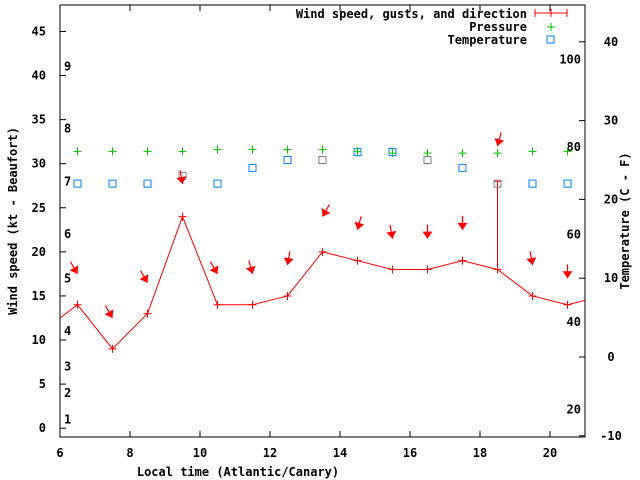  I want to click on x-tick-label: 8, so click(129, 453).